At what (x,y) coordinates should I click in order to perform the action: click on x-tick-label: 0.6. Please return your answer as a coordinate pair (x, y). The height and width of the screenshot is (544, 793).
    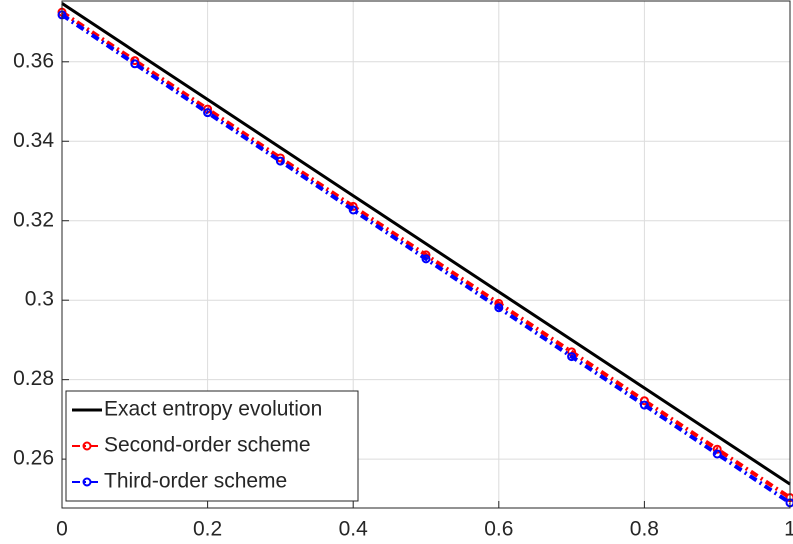
    Looking at the image, I should click on (498, 529).